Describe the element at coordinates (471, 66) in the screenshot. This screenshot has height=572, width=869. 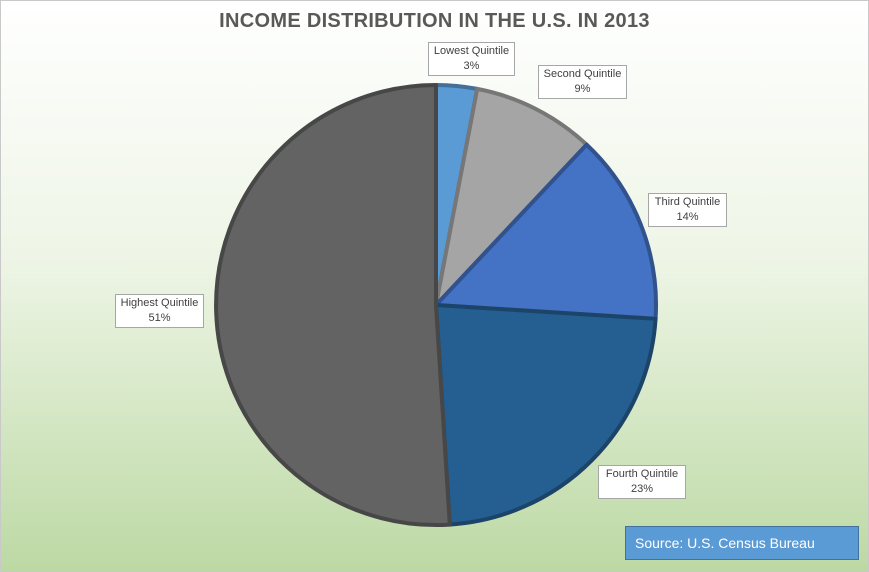
I see `slice-value-lowest-quintile: 3%` at that location.